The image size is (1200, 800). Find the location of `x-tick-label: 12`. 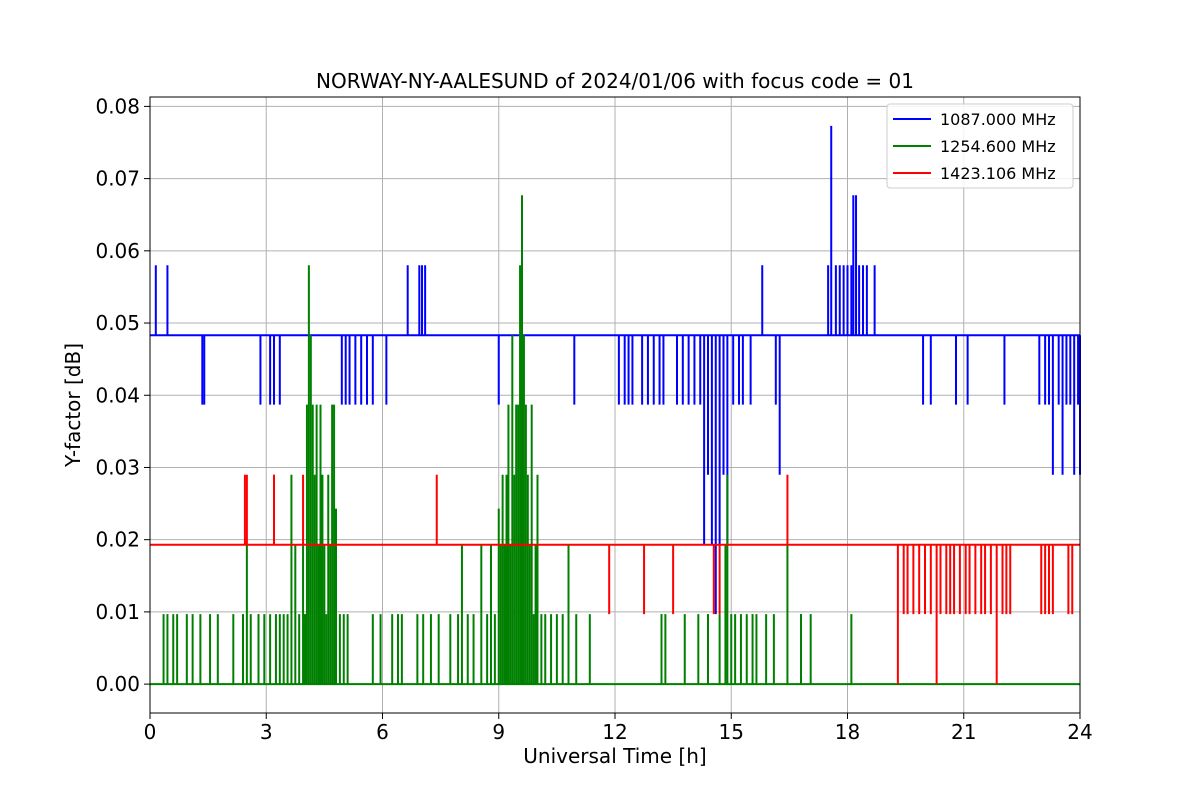

x-tick-label: 12 is located at coordinates (614, 732).